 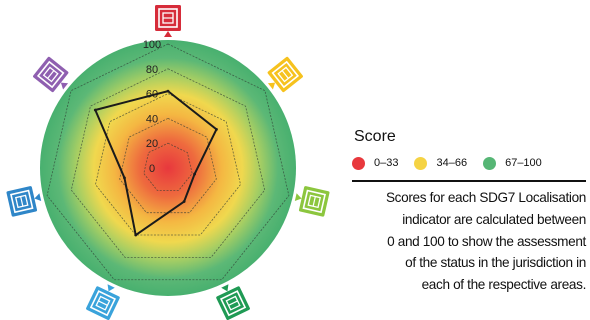 What do you see at coordinates (421, 163) in the screenshot?
I see `legend-dot-mid` at bounding box center [421, 163].